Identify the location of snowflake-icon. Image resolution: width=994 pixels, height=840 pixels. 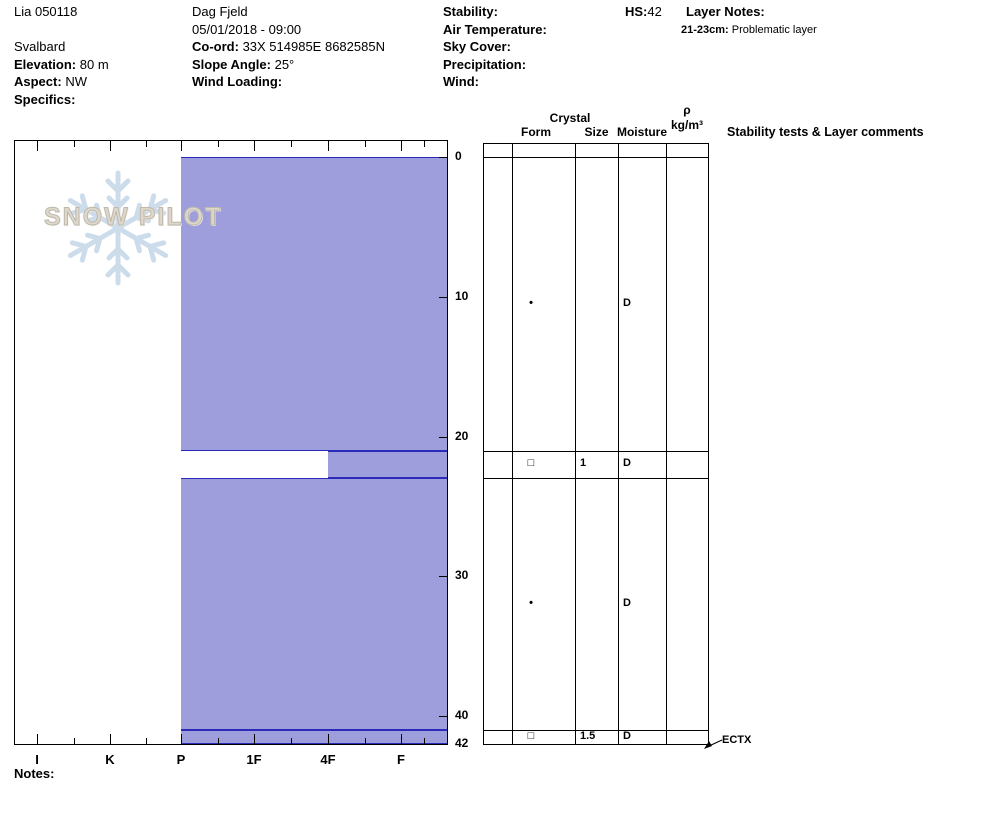
(118, 228).